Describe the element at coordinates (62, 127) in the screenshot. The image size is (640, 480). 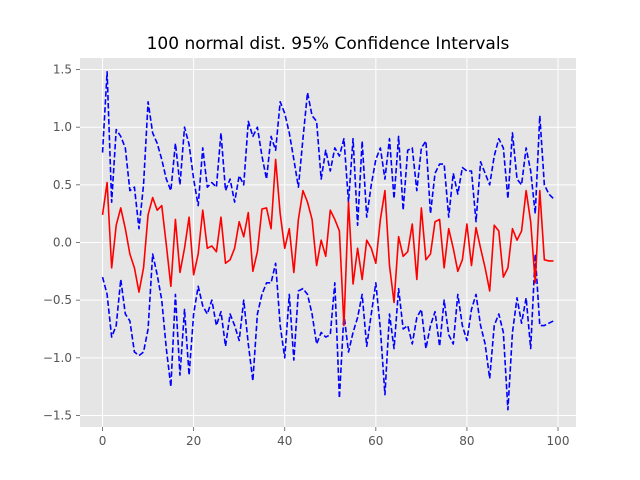
I see `y-tick-label: 1.0` at that location.